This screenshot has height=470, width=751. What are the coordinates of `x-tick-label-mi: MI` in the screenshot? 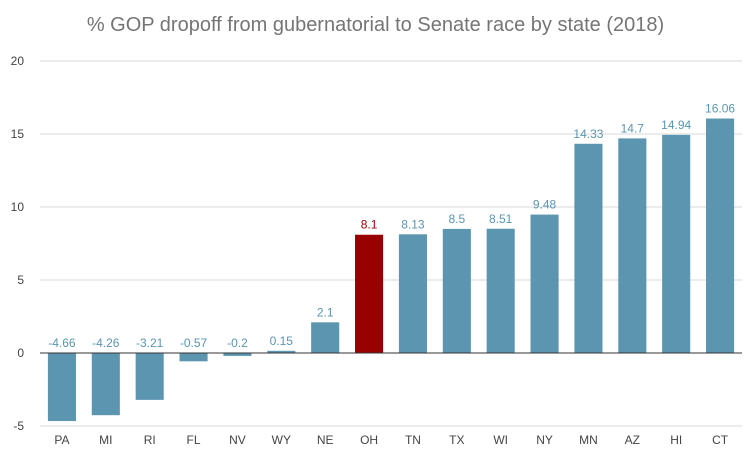 It's located at (105, 440).